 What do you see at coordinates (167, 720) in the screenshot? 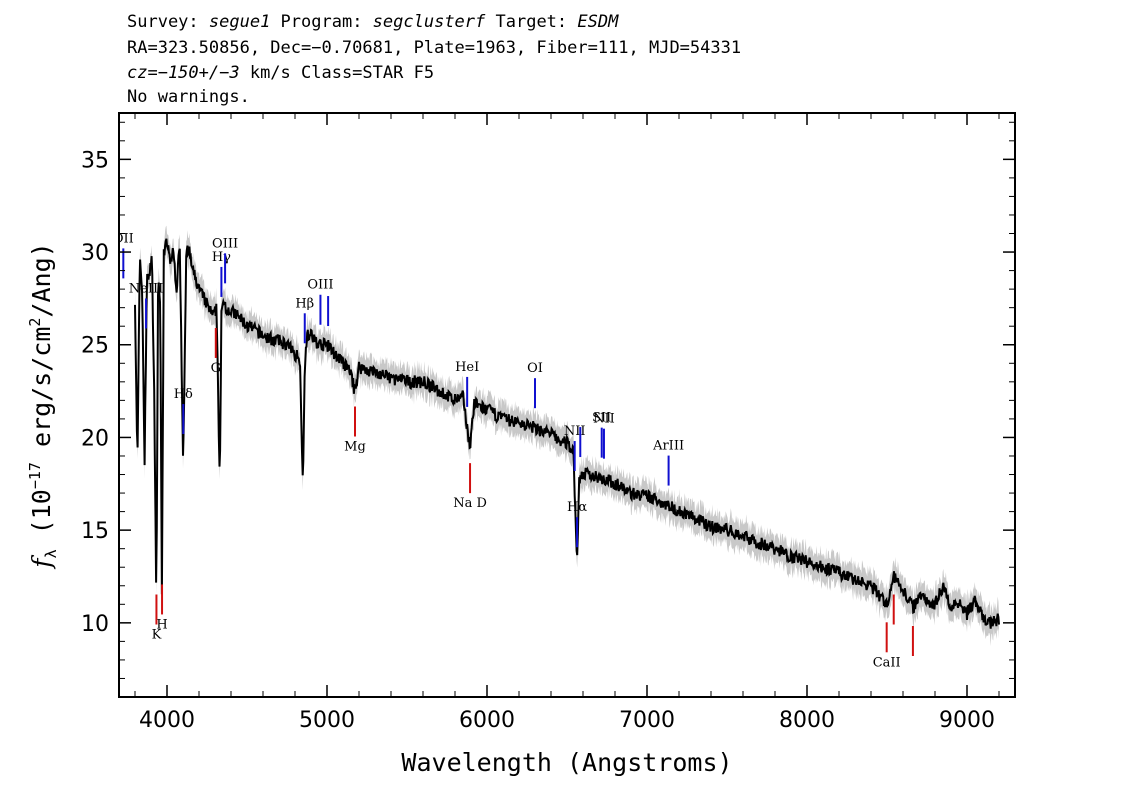
I see `x-tick-label: 4000` at bounding box center [167, 720].